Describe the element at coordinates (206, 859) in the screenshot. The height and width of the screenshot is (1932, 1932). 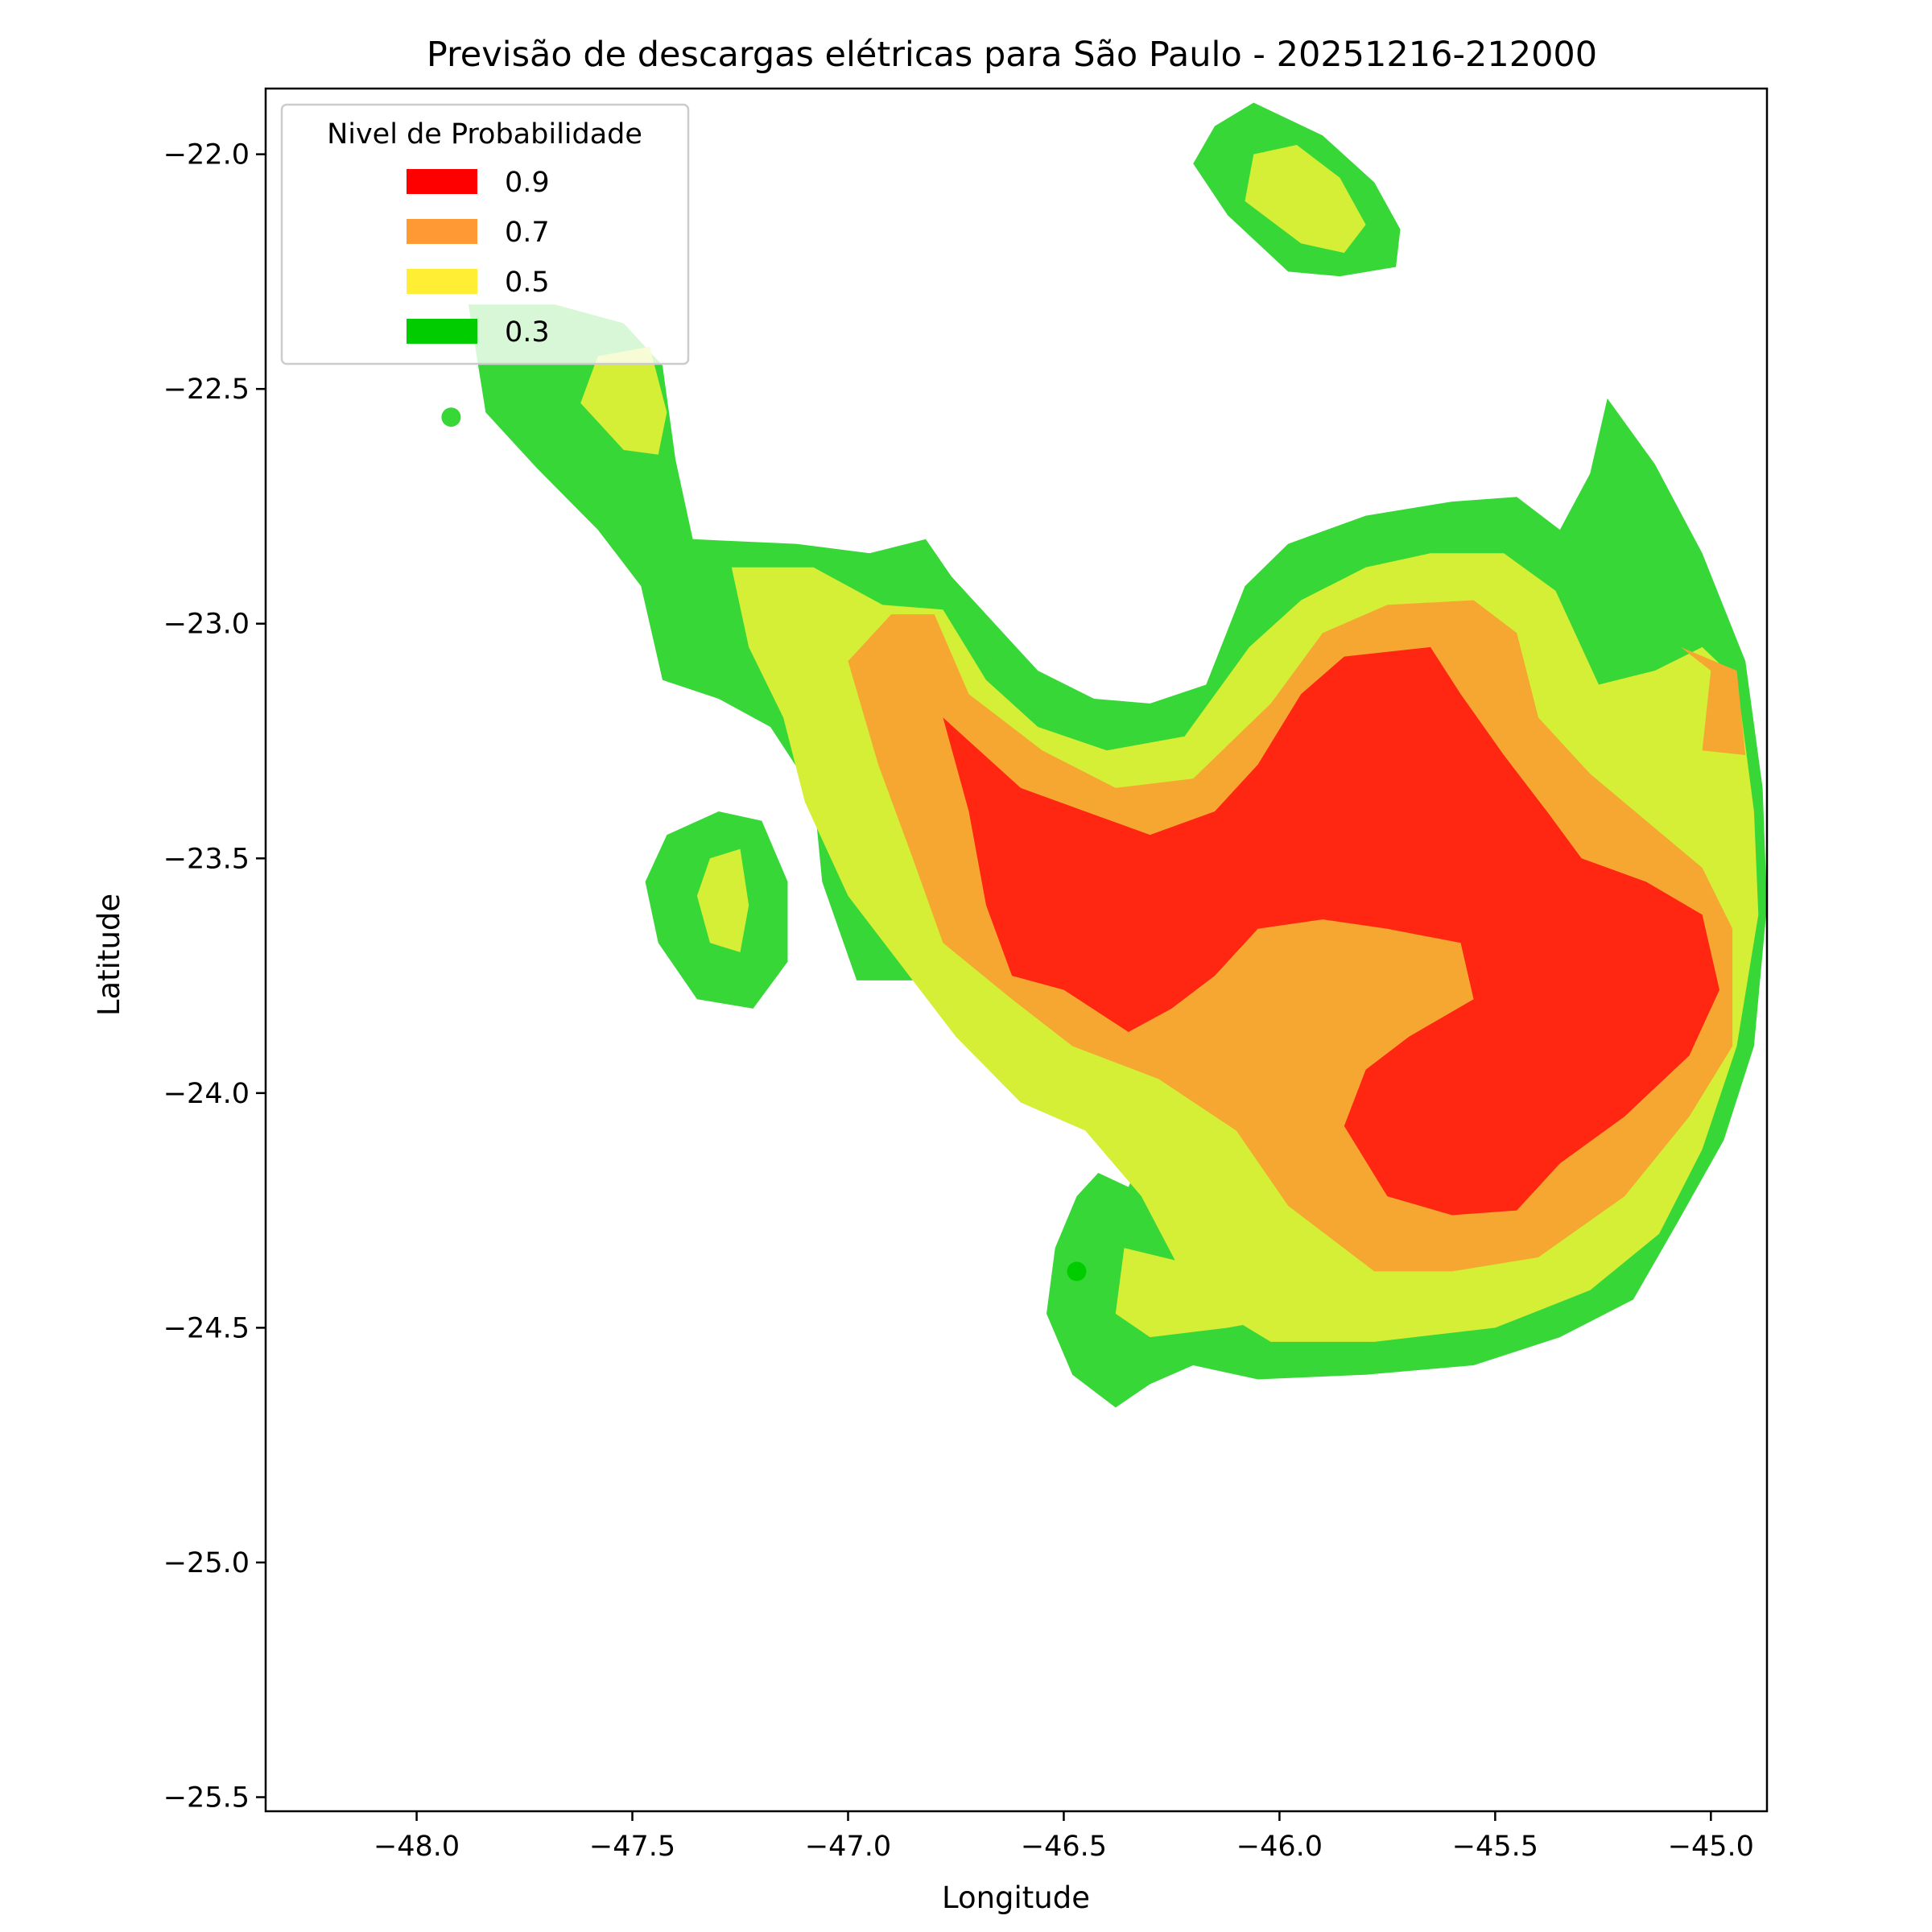
I see `y-tick-label: −23.5` at that location.